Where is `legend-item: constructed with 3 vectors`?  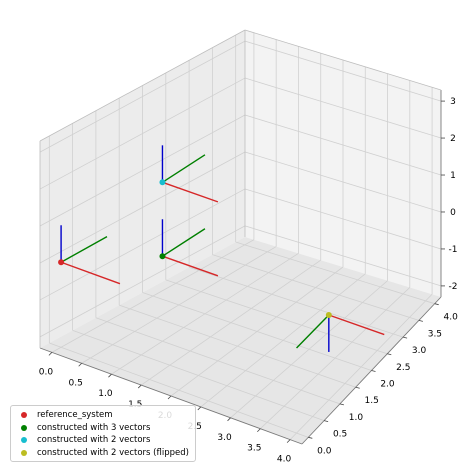
legend-item: constructed with 3 vectors is located at coordinates (103, 428).